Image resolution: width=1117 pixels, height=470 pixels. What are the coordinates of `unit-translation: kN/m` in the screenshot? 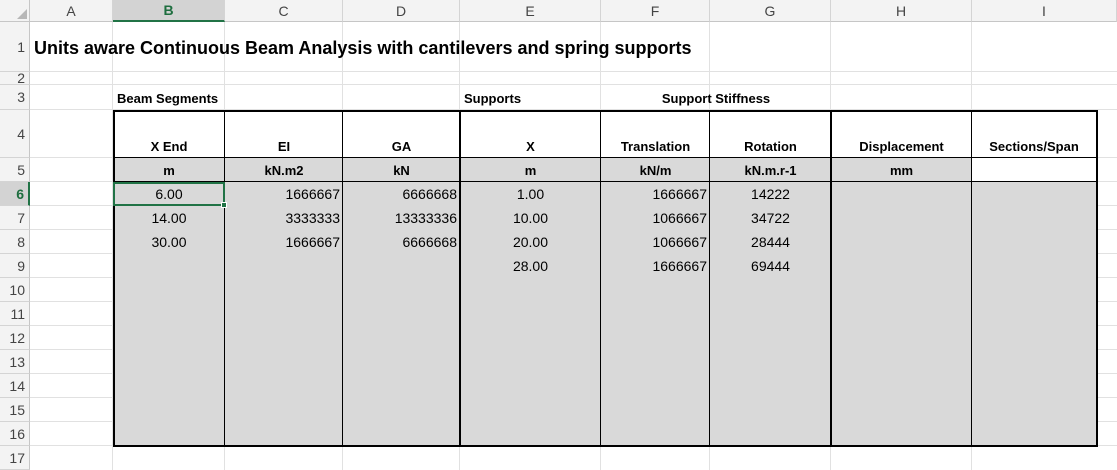 It's located at (655, 170).